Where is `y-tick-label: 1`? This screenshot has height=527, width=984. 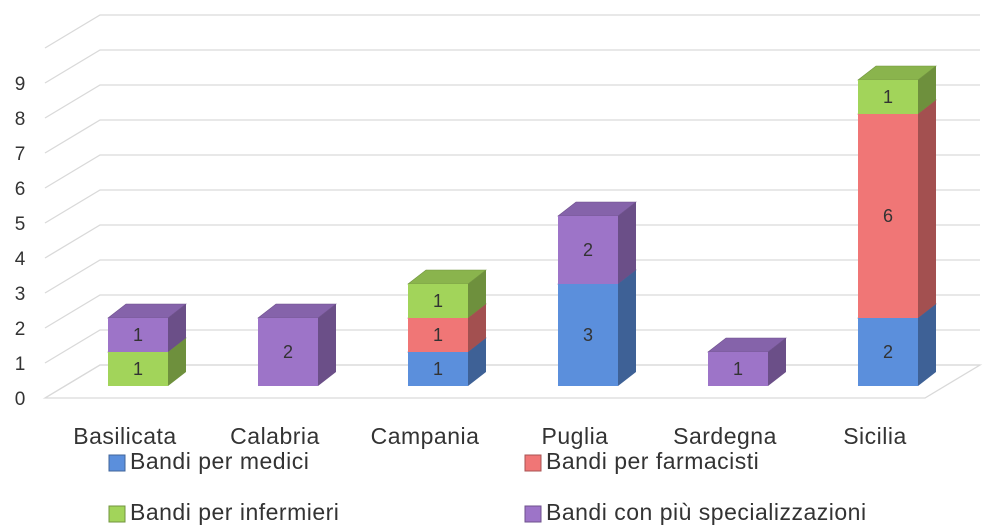
y-tick-label: 1 is located at coordinates (20, 364).